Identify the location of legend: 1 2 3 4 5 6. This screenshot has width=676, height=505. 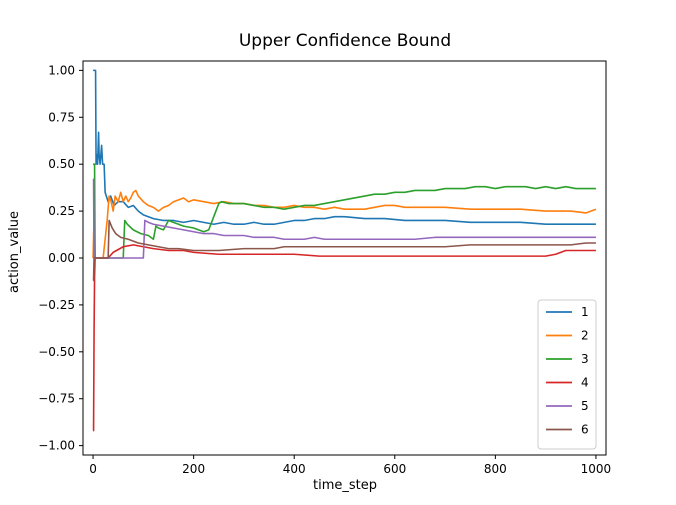
(567, 374).